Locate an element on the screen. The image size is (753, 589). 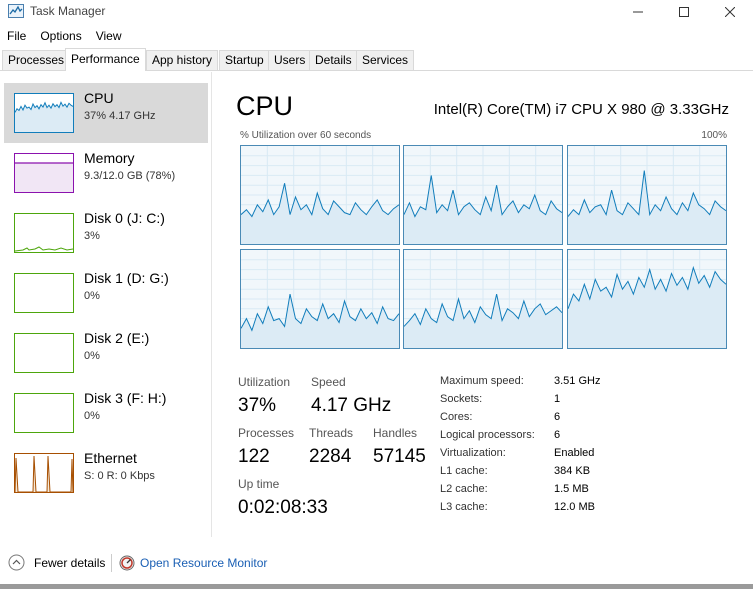
sidebar-item-memory: Memory 9.3/12.0 GB (78%) is located at coordinates (106, 173).